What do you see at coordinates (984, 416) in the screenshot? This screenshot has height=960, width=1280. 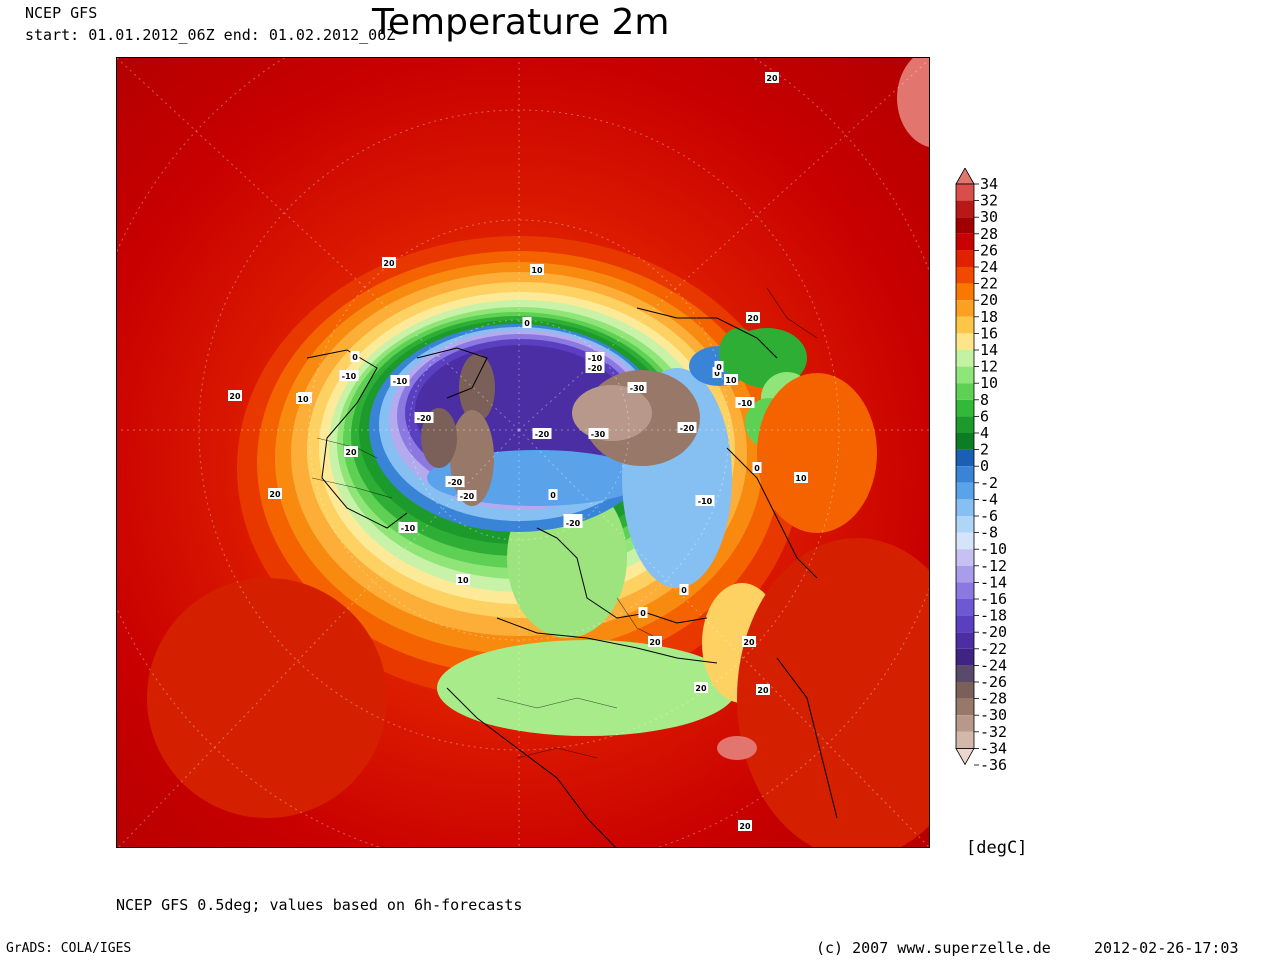 I see `colorbar-tick-label: 6` at bounding box center [984, 416].